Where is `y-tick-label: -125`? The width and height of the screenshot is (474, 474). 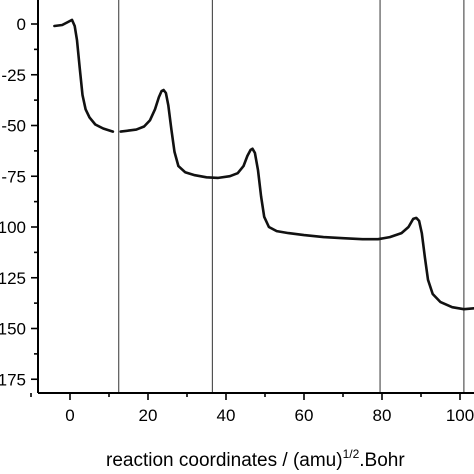 y-tick-label: -125 is located at coordinates (13, 278).